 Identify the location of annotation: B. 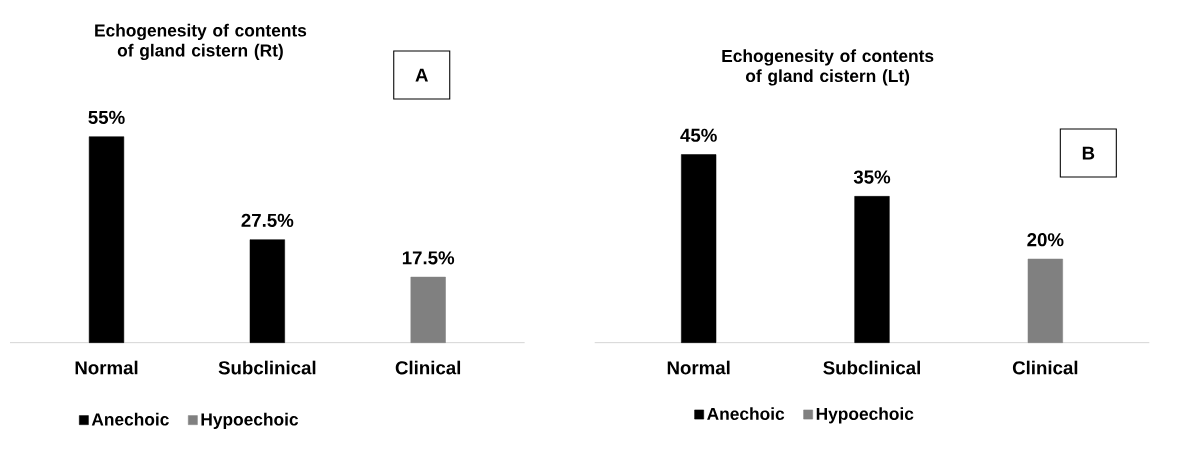
(1088, 153).